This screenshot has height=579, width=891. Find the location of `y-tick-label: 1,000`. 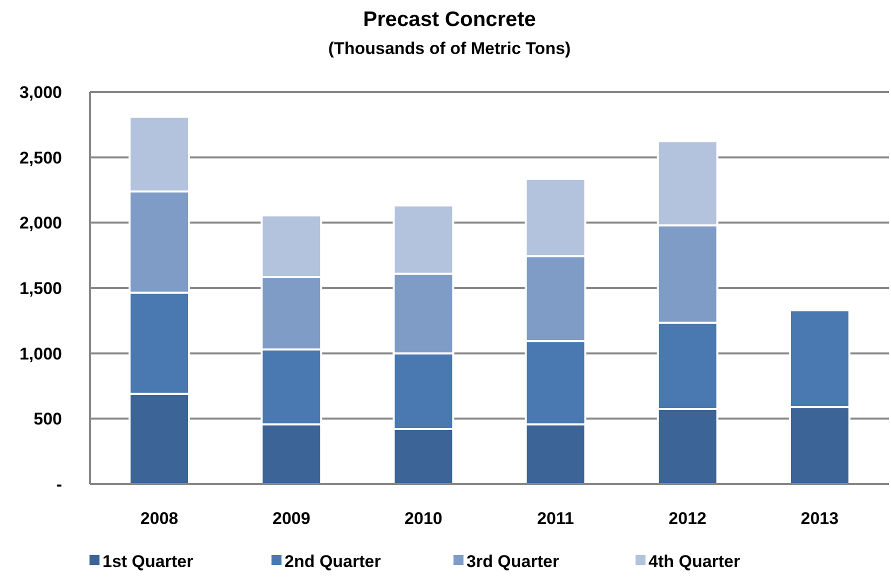

y-tick-label: 1,000 is located at coordinates (40, 354).